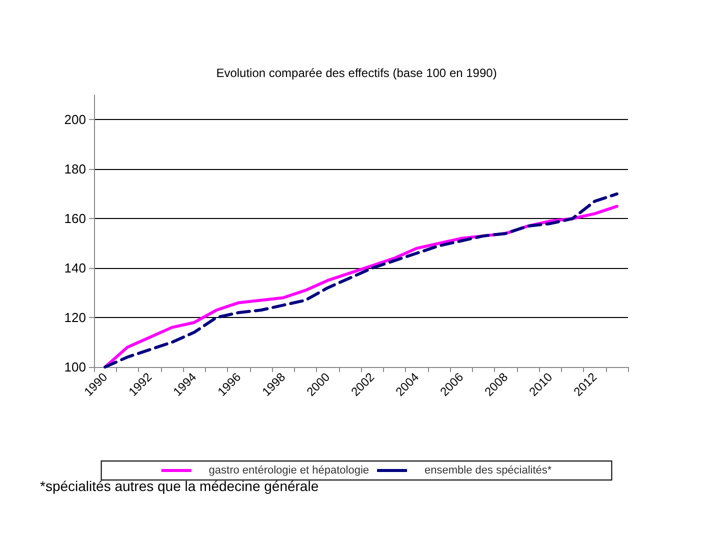 This screenshot has width=713, height=552. Describe the element at coordinates (179, 486) in the screenshot. I see `text: *spécialités autres que la médecine générale` at that location.